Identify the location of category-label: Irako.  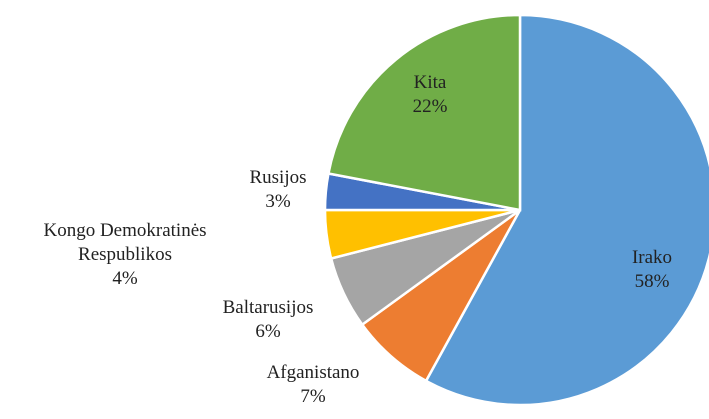
(652, 257).